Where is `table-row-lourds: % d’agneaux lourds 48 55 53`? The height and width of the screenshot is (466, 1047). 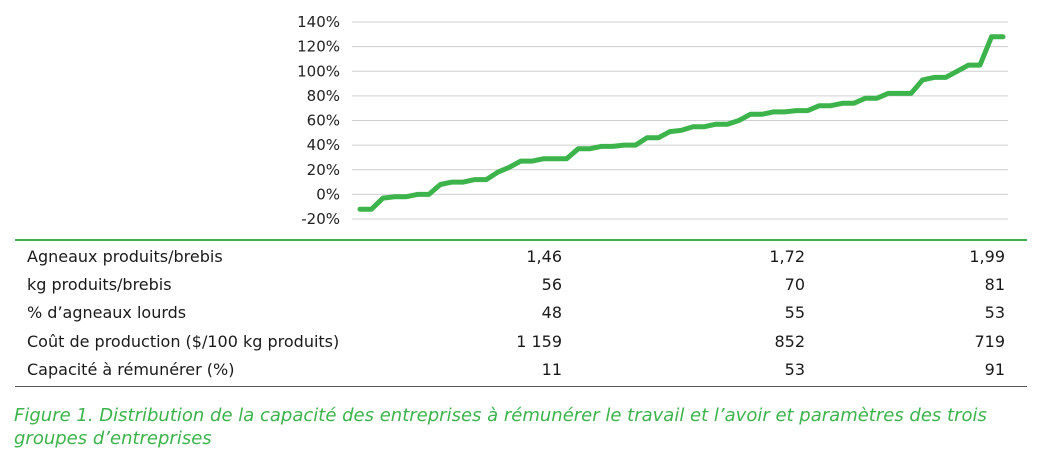 table-row-lourds: % d’agneaux lourds 48 55 53 is located at coordinates (521, 313).